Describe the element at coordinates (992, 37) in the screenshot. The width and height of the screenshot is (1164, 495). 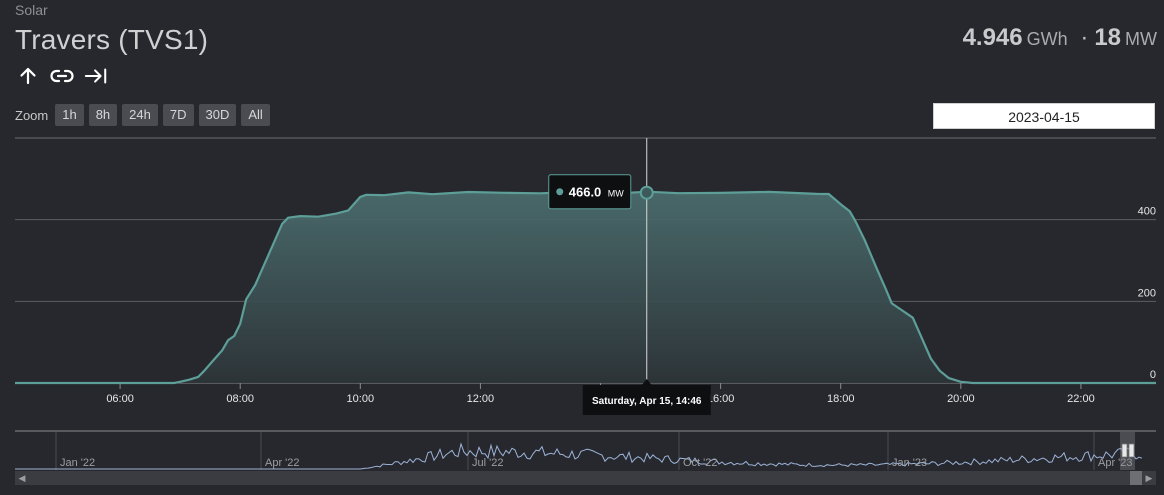
I see `energy-value: 4.946` at that location.